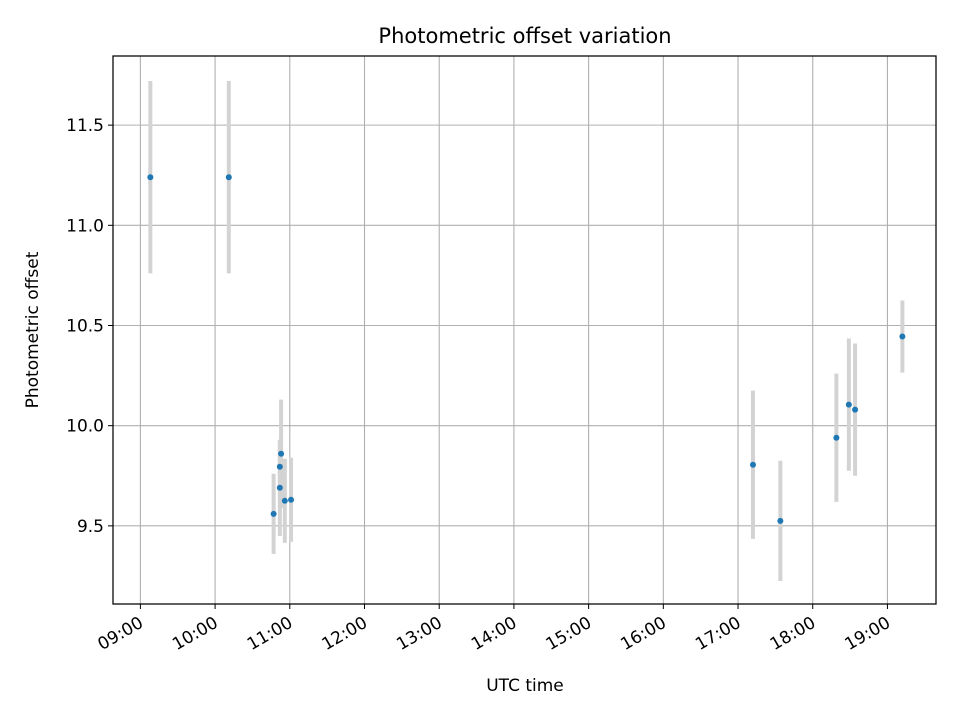  What do you see at coordinates (85, 427) in the screenshot?
I see `y-tick-label: 10.0` at bounding box center [85, 427].